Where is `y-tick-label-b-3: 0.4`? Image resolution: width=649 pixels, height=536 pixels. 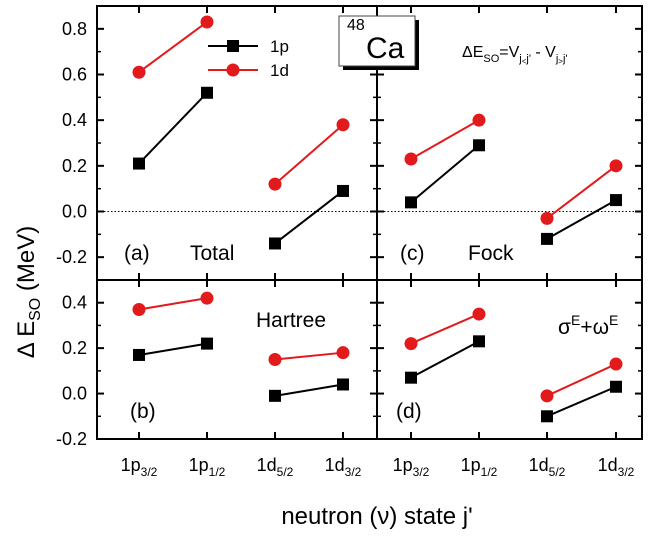 y-tick-label-b-3: 0.4 is located at coordinates (74, 303).